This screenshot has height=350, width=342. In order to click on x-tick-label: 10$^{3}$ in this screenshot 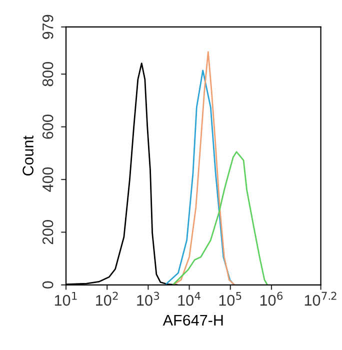, I will do `click(148, 299)`.